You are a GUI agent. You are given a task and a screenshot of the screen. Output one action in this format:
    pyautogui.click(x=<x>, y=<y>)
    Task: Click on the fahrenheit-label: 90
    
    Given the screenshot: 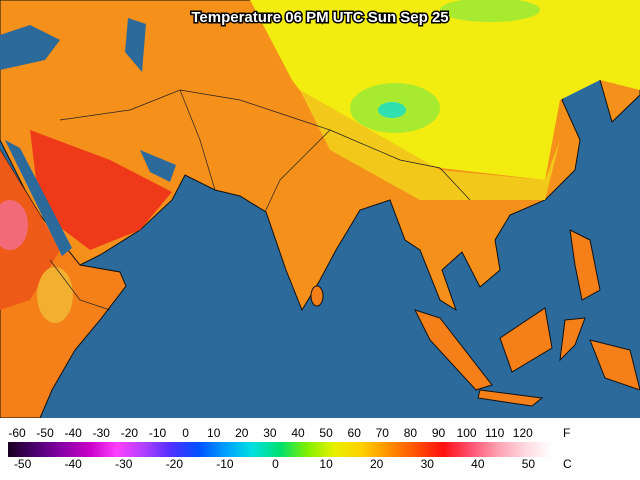 What is the action you would take?
    pyautogui.click(x=439, y=433)
    